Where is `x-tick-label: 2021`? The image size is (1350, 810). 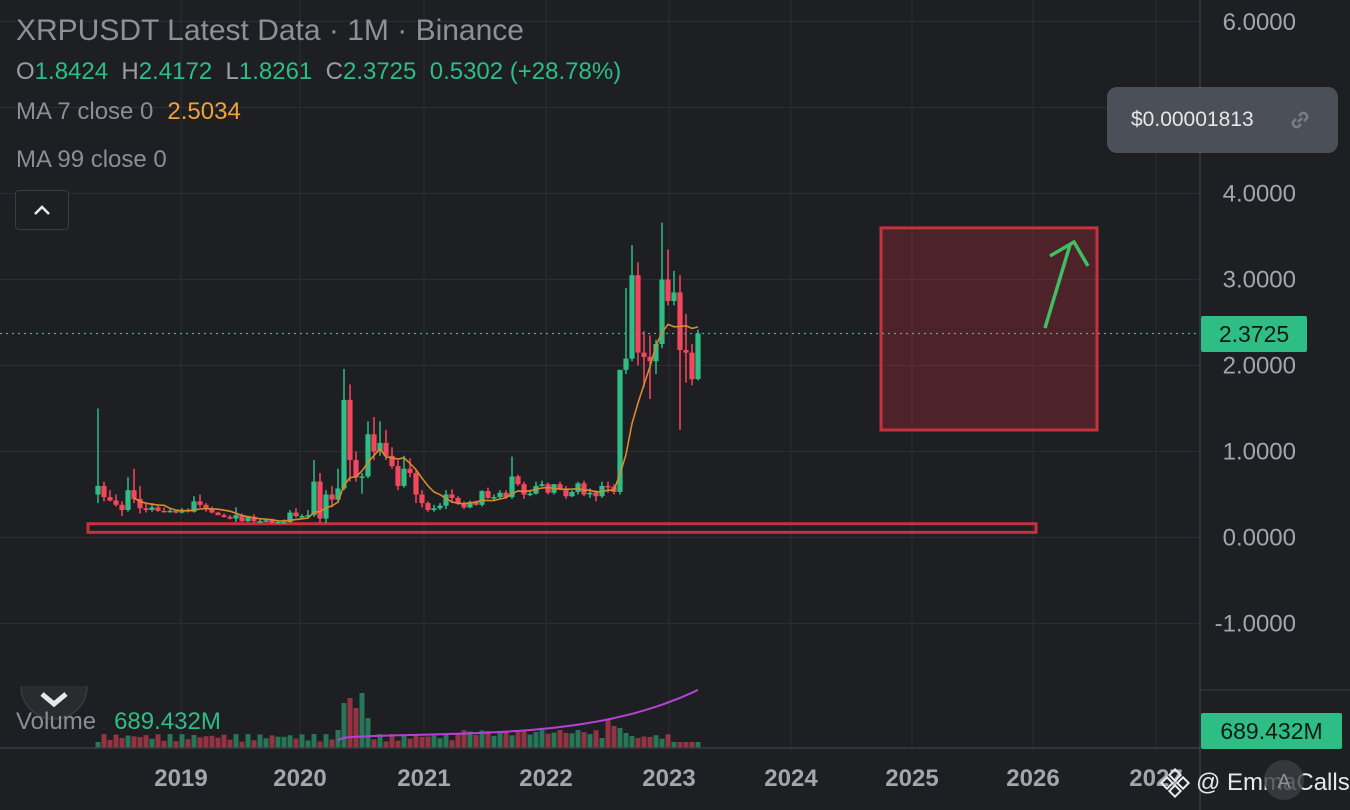 x-tick-label: 2021 is located at coordinates (423, 778).